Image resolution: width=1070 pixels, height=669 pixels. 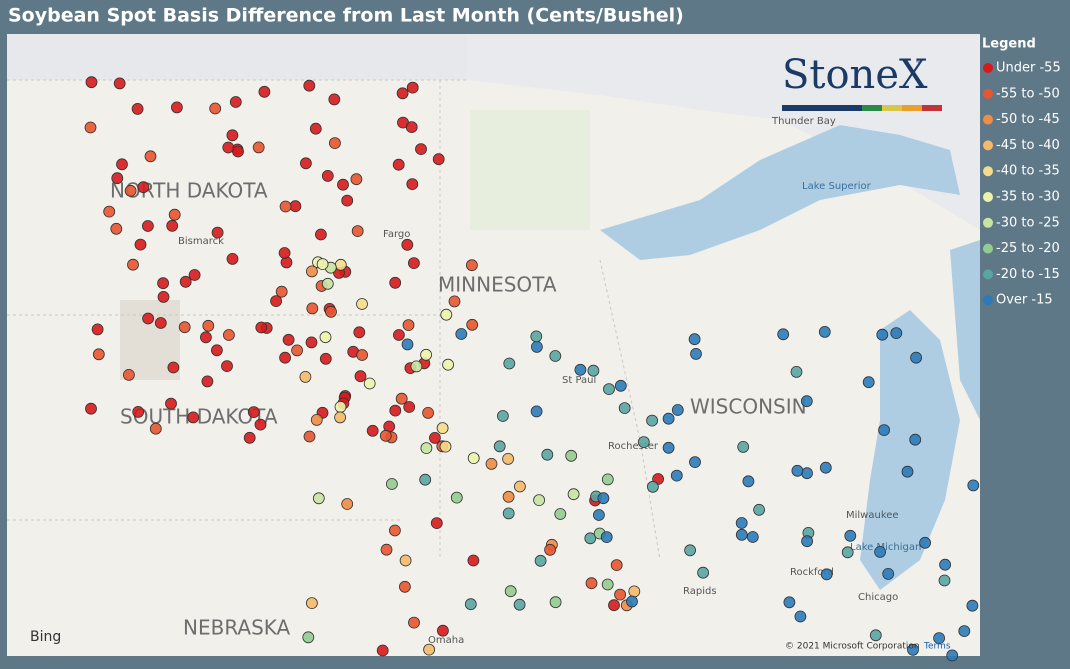 What do you see at coordinates (937, 647) in the screenshot?
I see `terms-link: Terms` at bounding box center [937, 647].